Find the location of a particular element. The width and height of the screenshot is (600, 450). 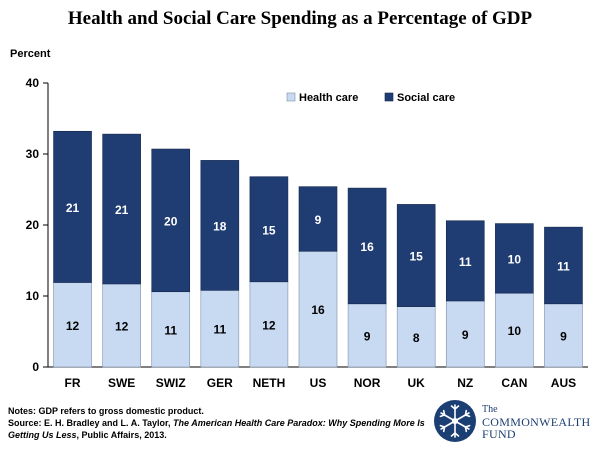

logo-line-1: The is located at coordinates (490, 409).